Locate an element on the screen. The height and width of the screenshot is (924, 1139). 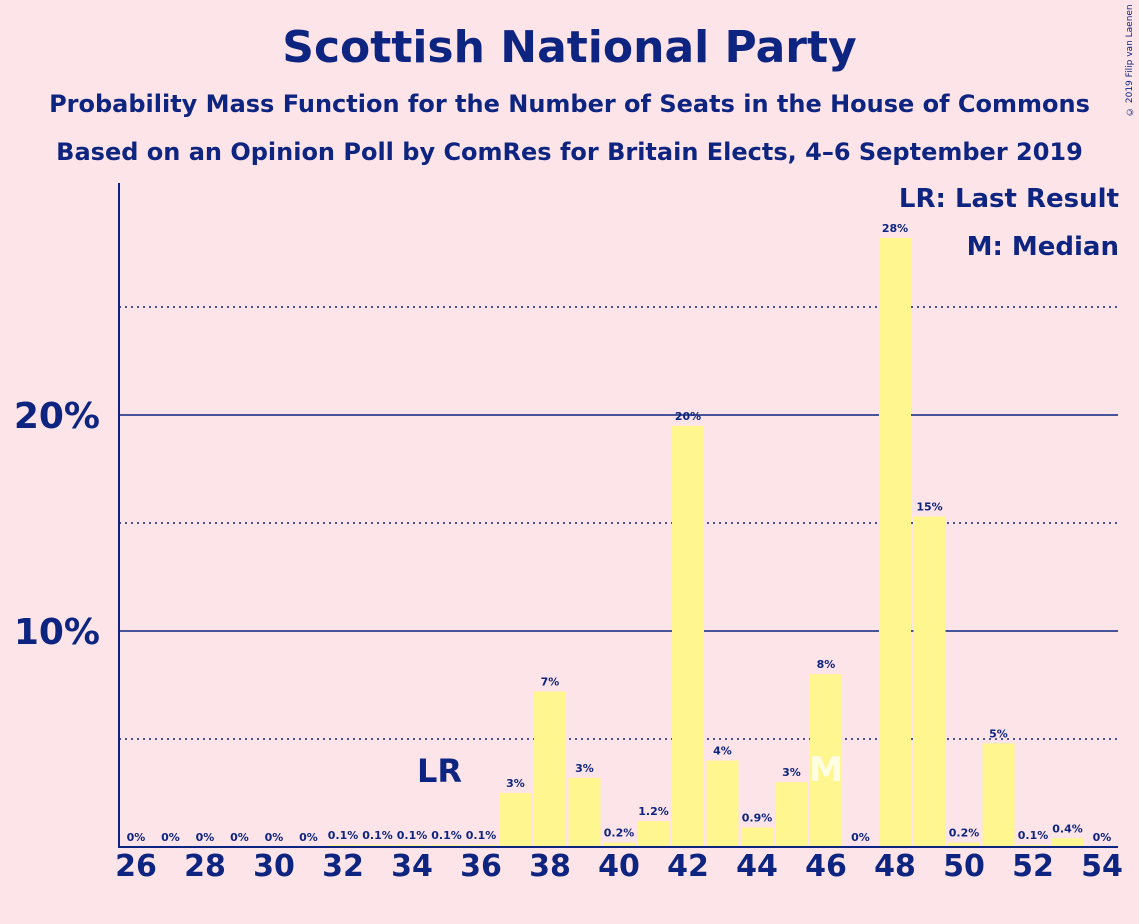
x-tick-label: 34 is located at coordinates (412, 866).